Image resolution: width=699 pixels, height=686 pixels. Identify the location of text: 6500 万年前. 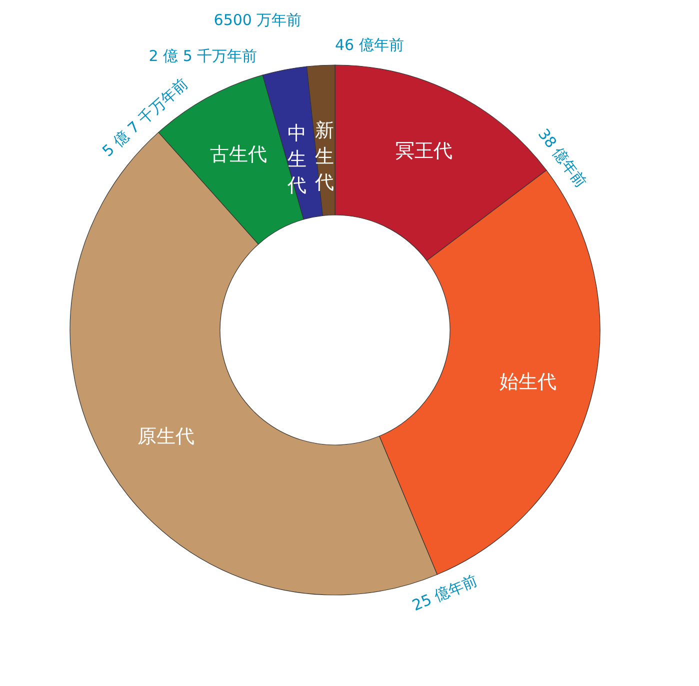
(258, 19).